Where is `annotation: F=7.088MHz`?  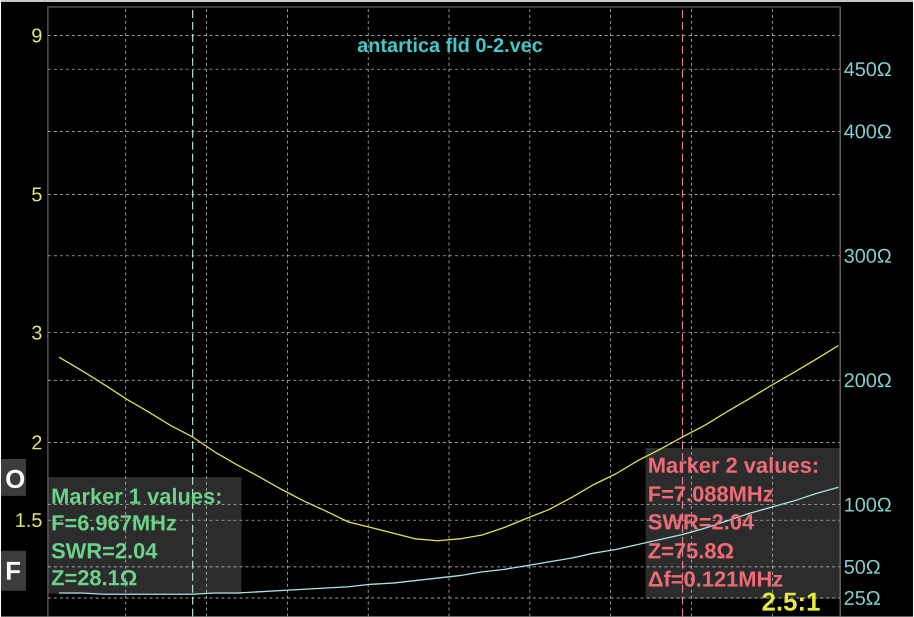
annotation: F=7.088MHz is located at coordinates (711, 494).